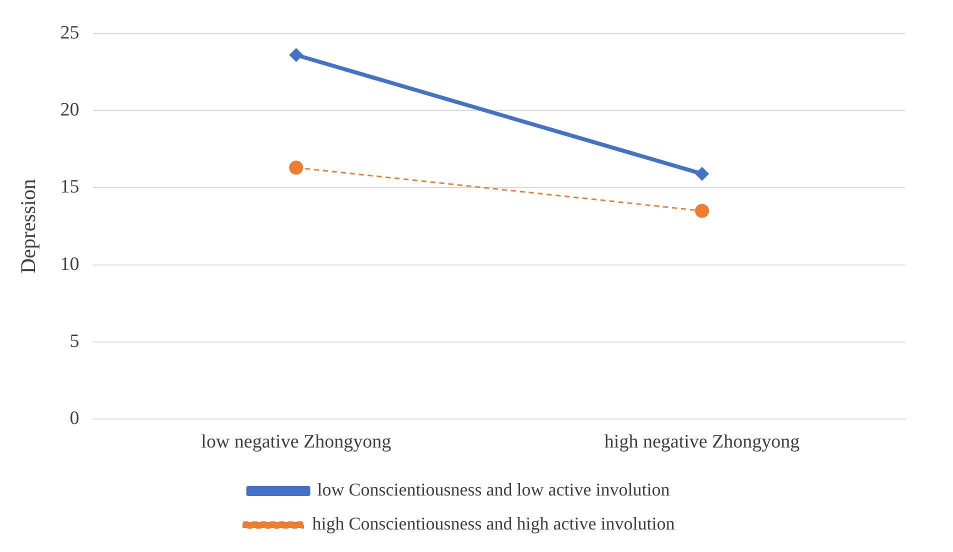 This screenshot has width=953, height=552. What do you see at coordinates (70, 264) in the screenshot?
I see `y-tick-label: 10` at bounding box center [70, 264].